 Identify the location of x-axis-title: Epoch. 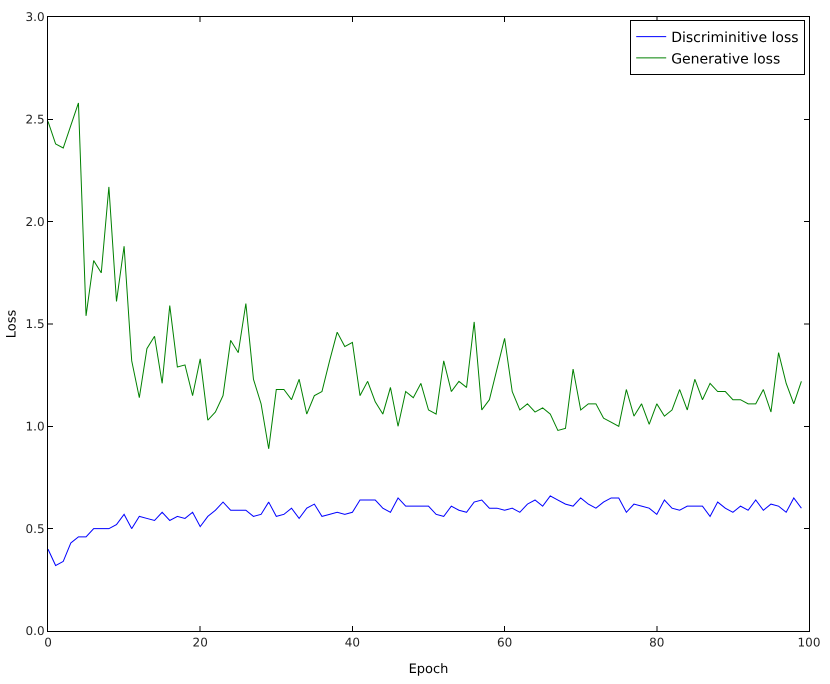
(428, 669).